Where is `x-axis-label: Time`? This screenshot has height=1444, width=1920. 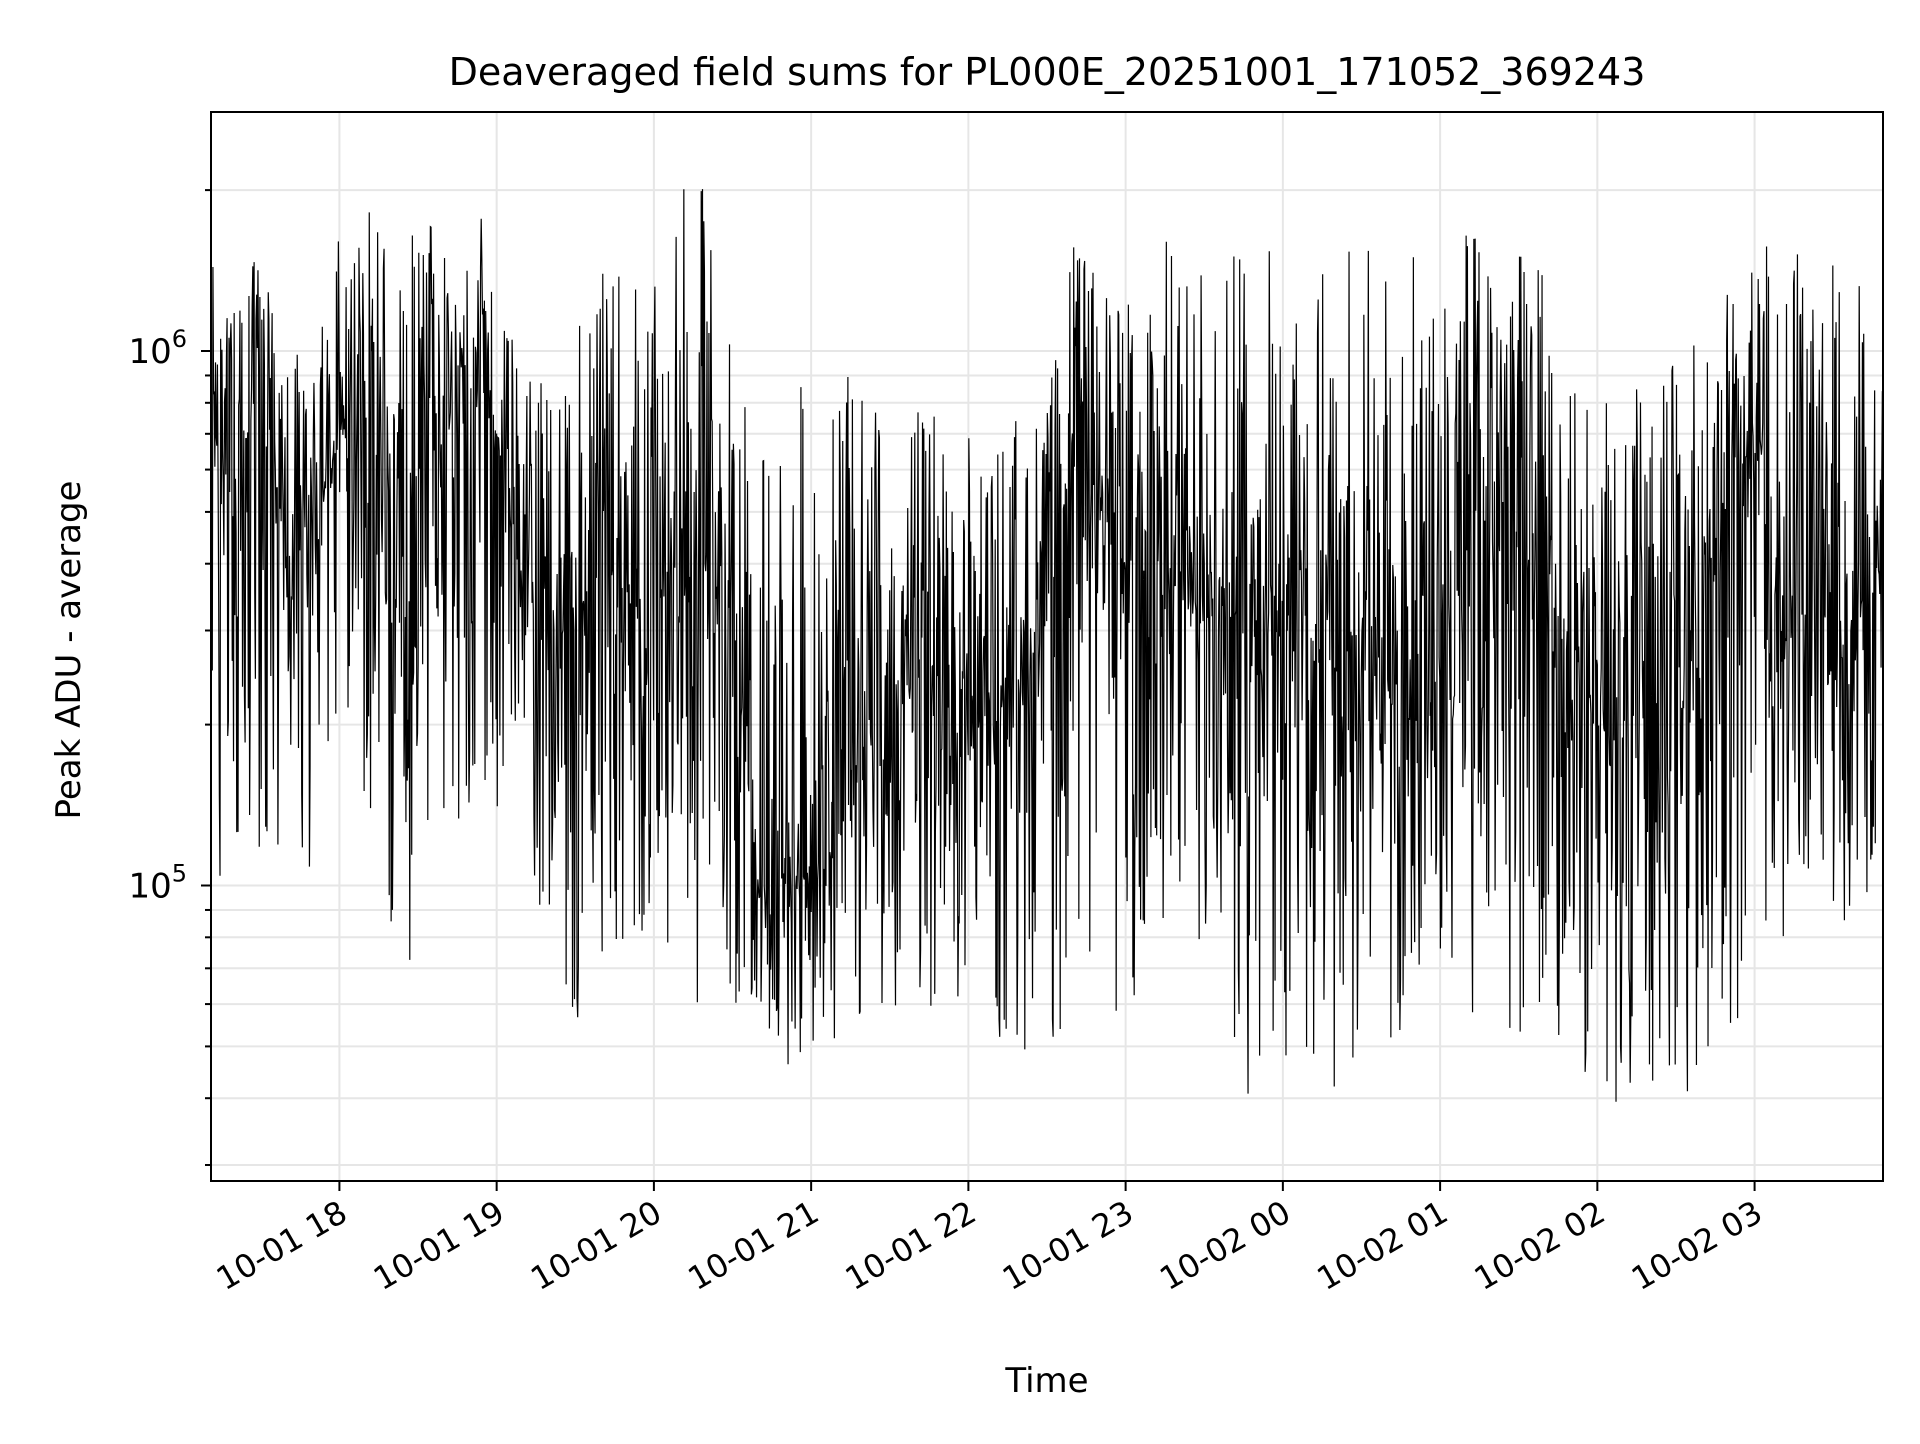 x-axis-label: Time is located at coordinates (1046, 1381).